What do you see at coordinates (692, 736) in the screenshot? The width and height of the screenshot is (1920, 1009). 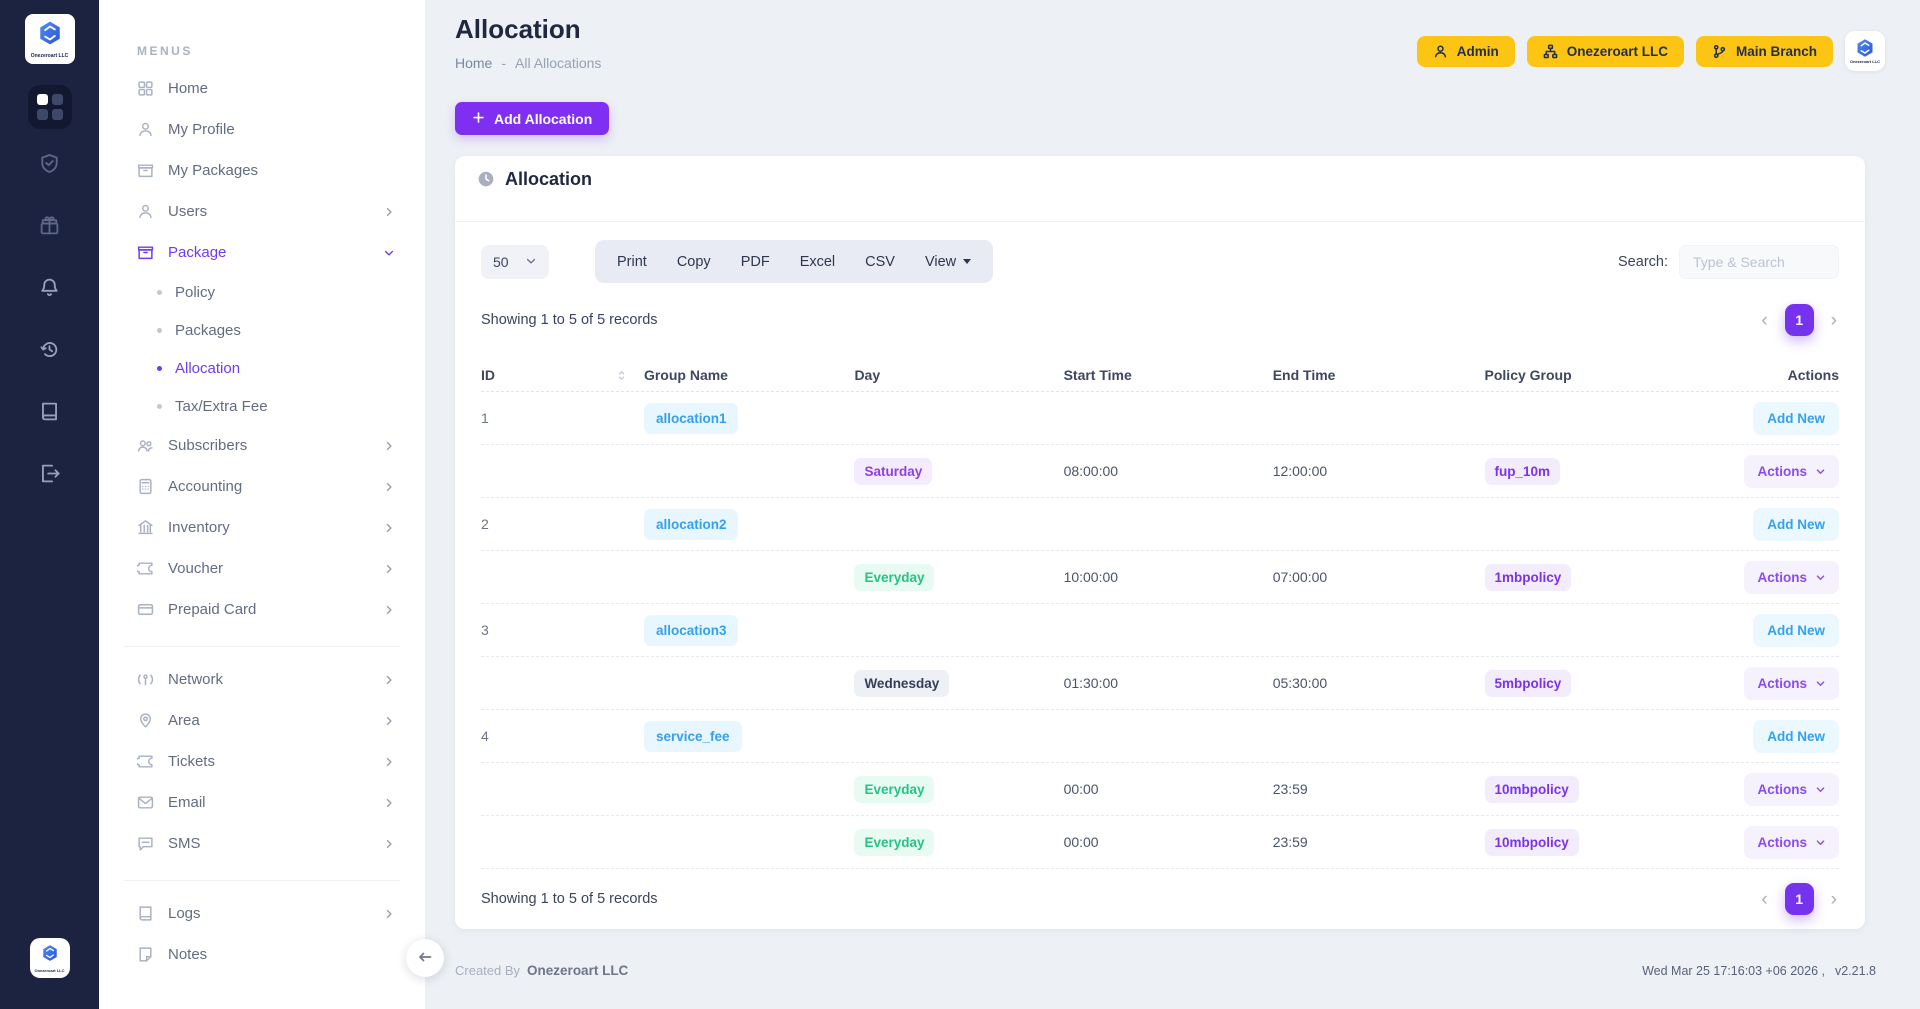 I see `group-name-badge: service_fee` at bounding box center [692, 736].